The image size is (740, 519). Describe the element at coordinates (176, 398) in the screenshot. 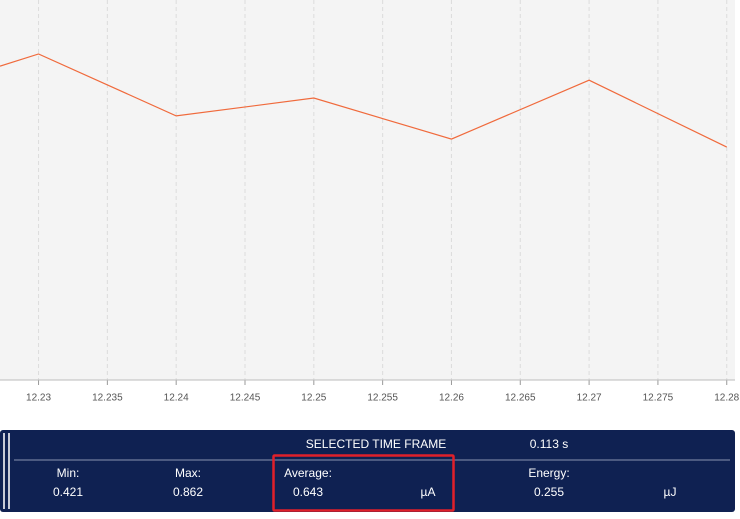

I see `x-tick-label: 12.24` at that location.